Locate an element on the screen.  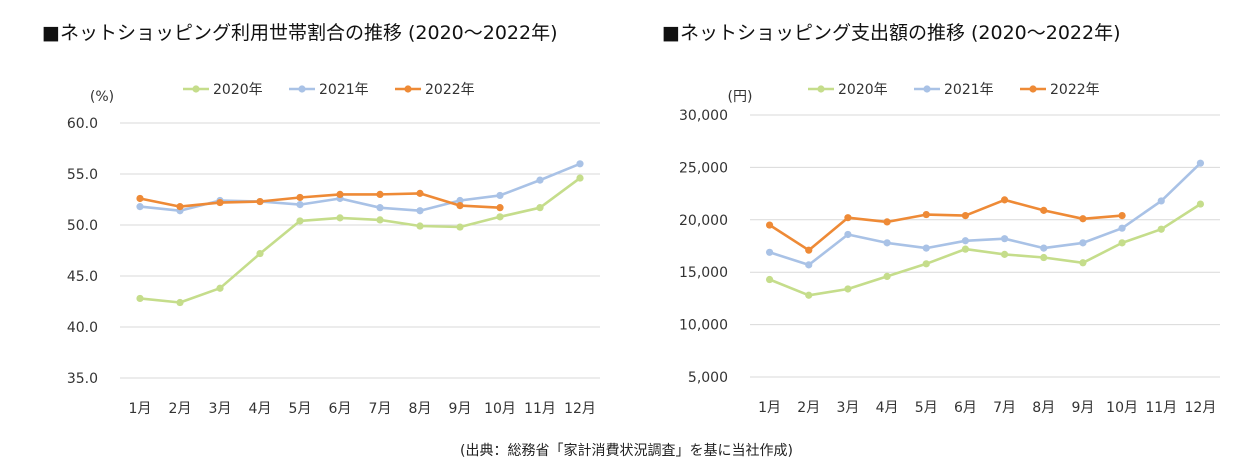
x-tick-label: 9月 is located at coordinates (460, 409).